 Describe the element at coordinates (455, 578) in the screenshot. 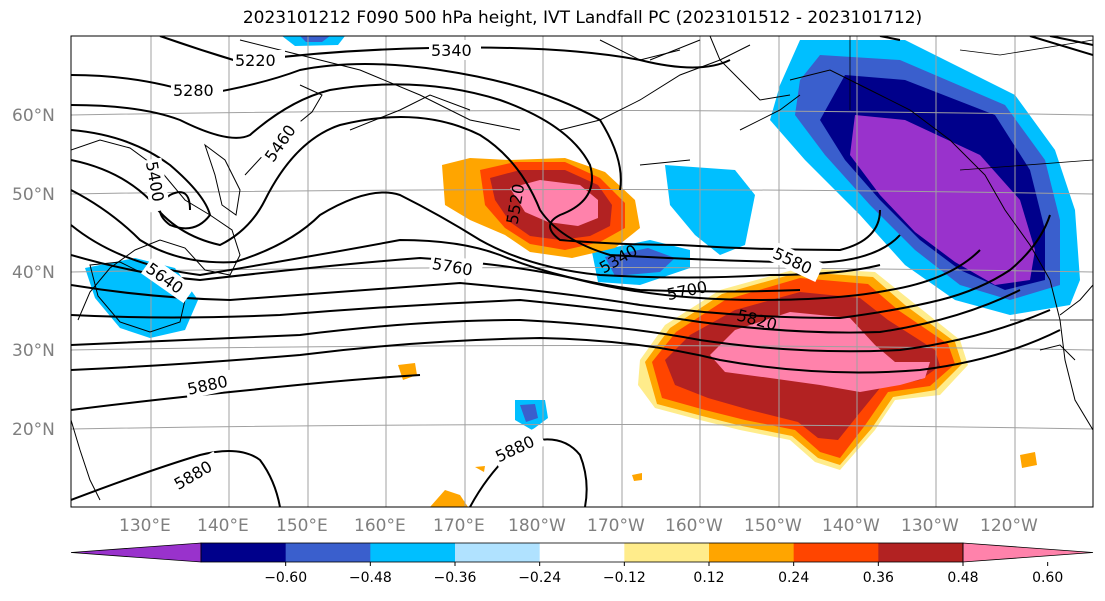

I see `colorbar-tick-label: −0.36` at that location.